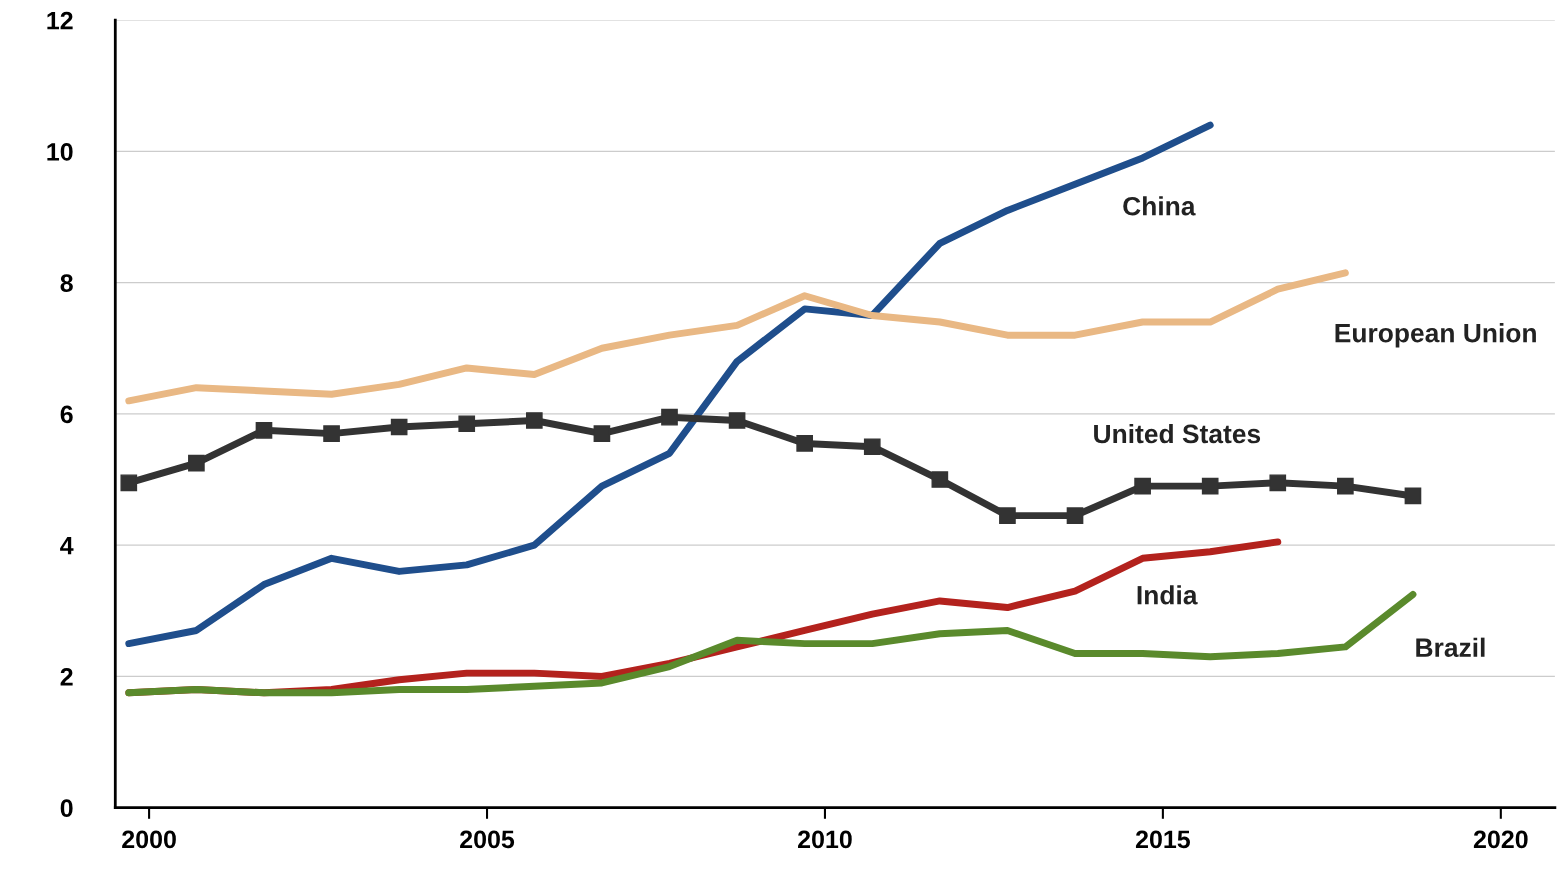 Image resolution: width=1558 pixels, height=876 pixels. I want to click on x-tick-label: 2005, so click(487, 839).